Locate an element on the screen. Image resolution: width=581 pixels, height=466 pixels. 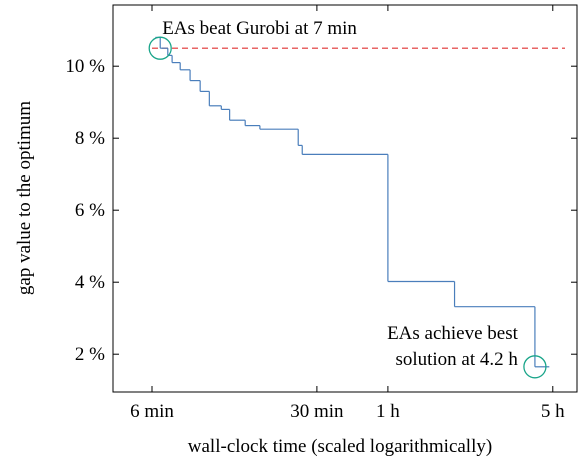
x-tick-label: 5 h is located at coordinates (553, 411).